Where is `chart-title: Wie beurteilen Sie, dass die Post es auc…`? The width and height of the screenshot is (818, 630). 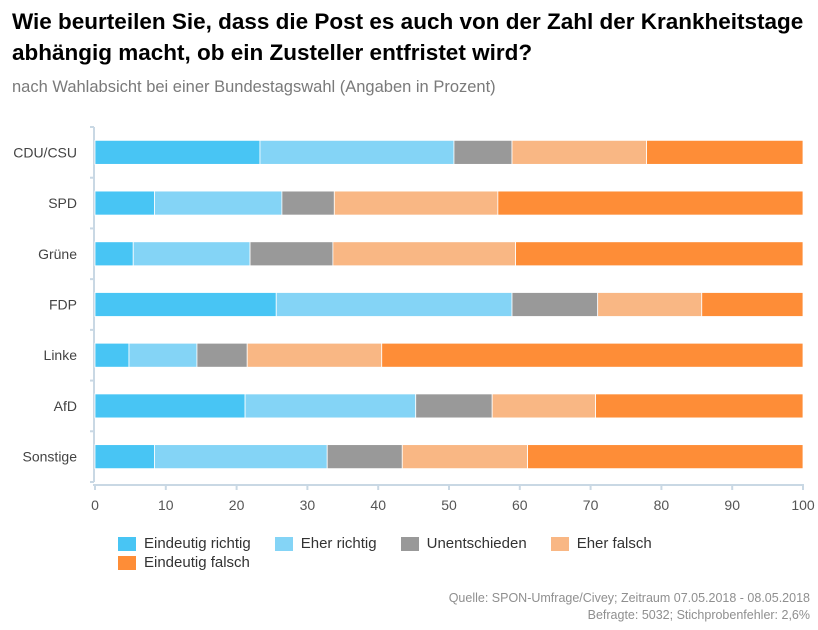 chart-title: Wie beurteilen Sie, dass die Post es auc… is located at coordinates (408, 37).